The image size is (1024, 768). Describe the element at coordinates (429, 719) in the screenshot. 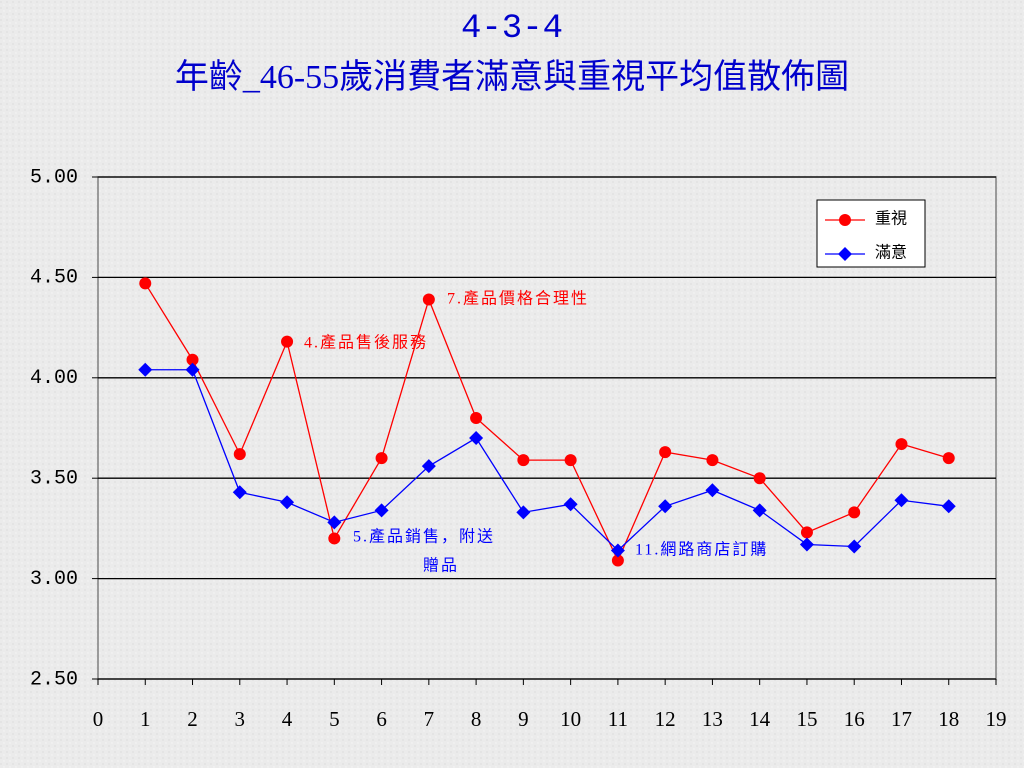

I see `x-tick-label: 7` at that location.